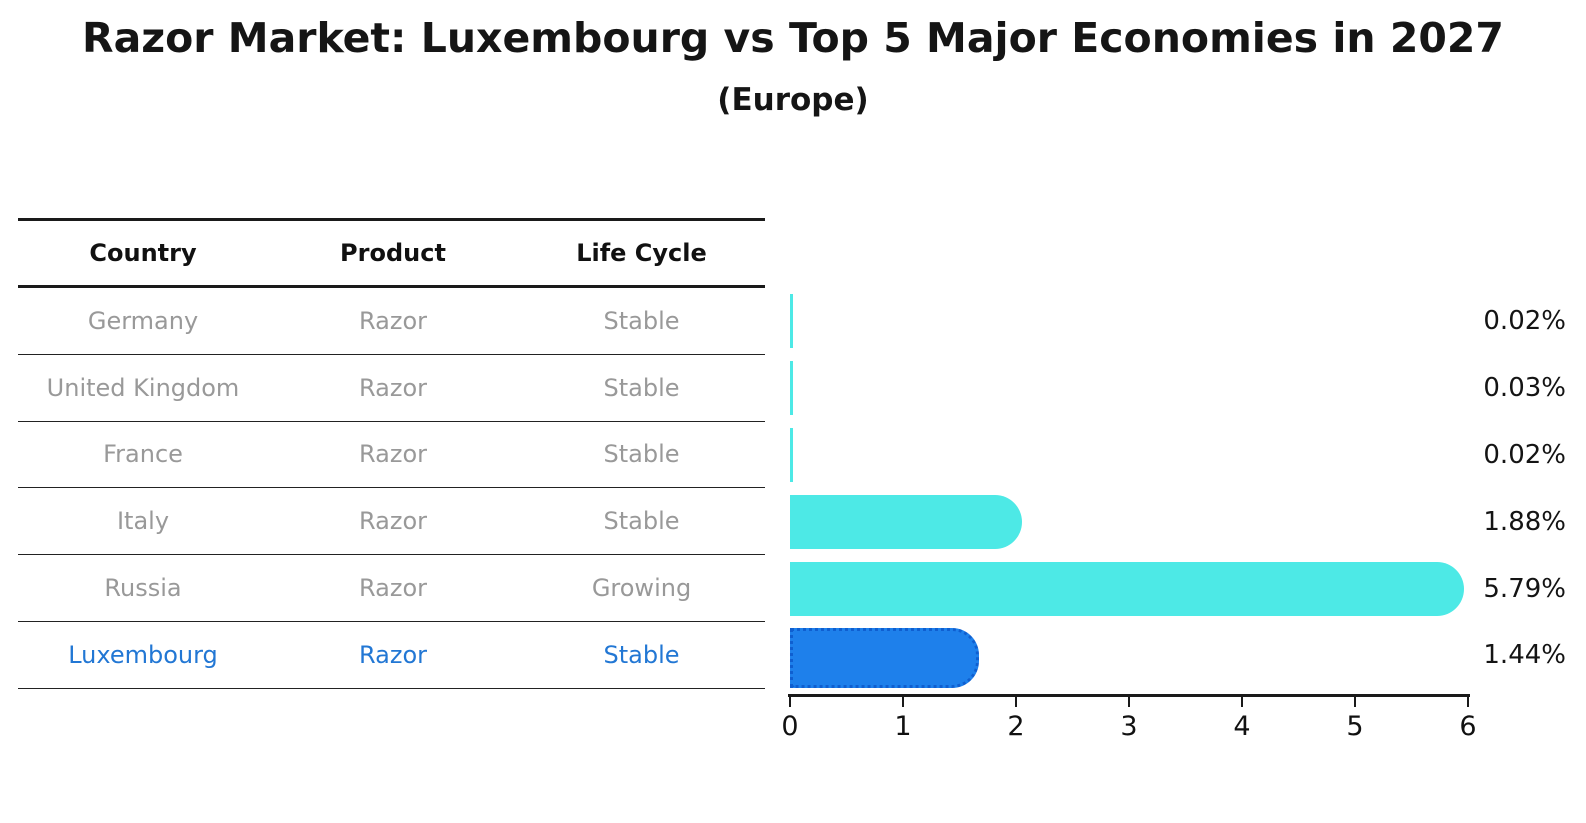 This screenshot has height=823, width=1586. What do you see at coordinates (793, 100) in the screenshot?
I see `chart-subtitle: (Europe)` at bounding box center [793, 100].